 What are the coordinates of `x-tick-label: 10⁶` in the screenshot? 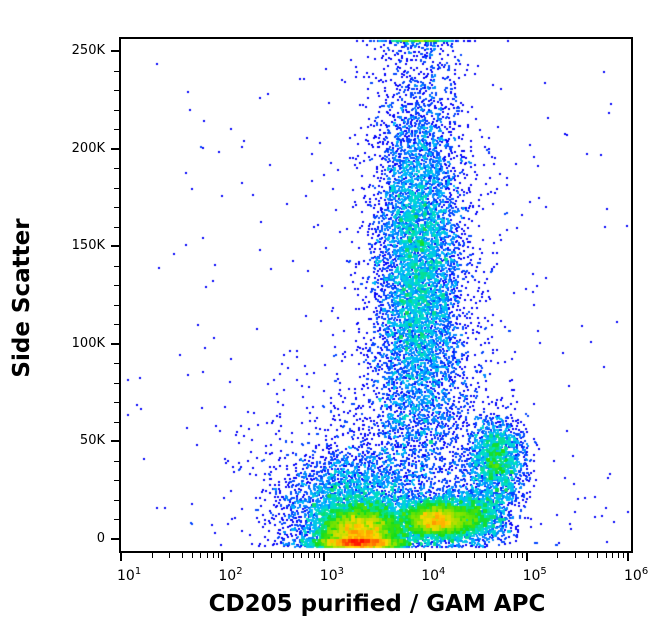 It's located at (636, 574).